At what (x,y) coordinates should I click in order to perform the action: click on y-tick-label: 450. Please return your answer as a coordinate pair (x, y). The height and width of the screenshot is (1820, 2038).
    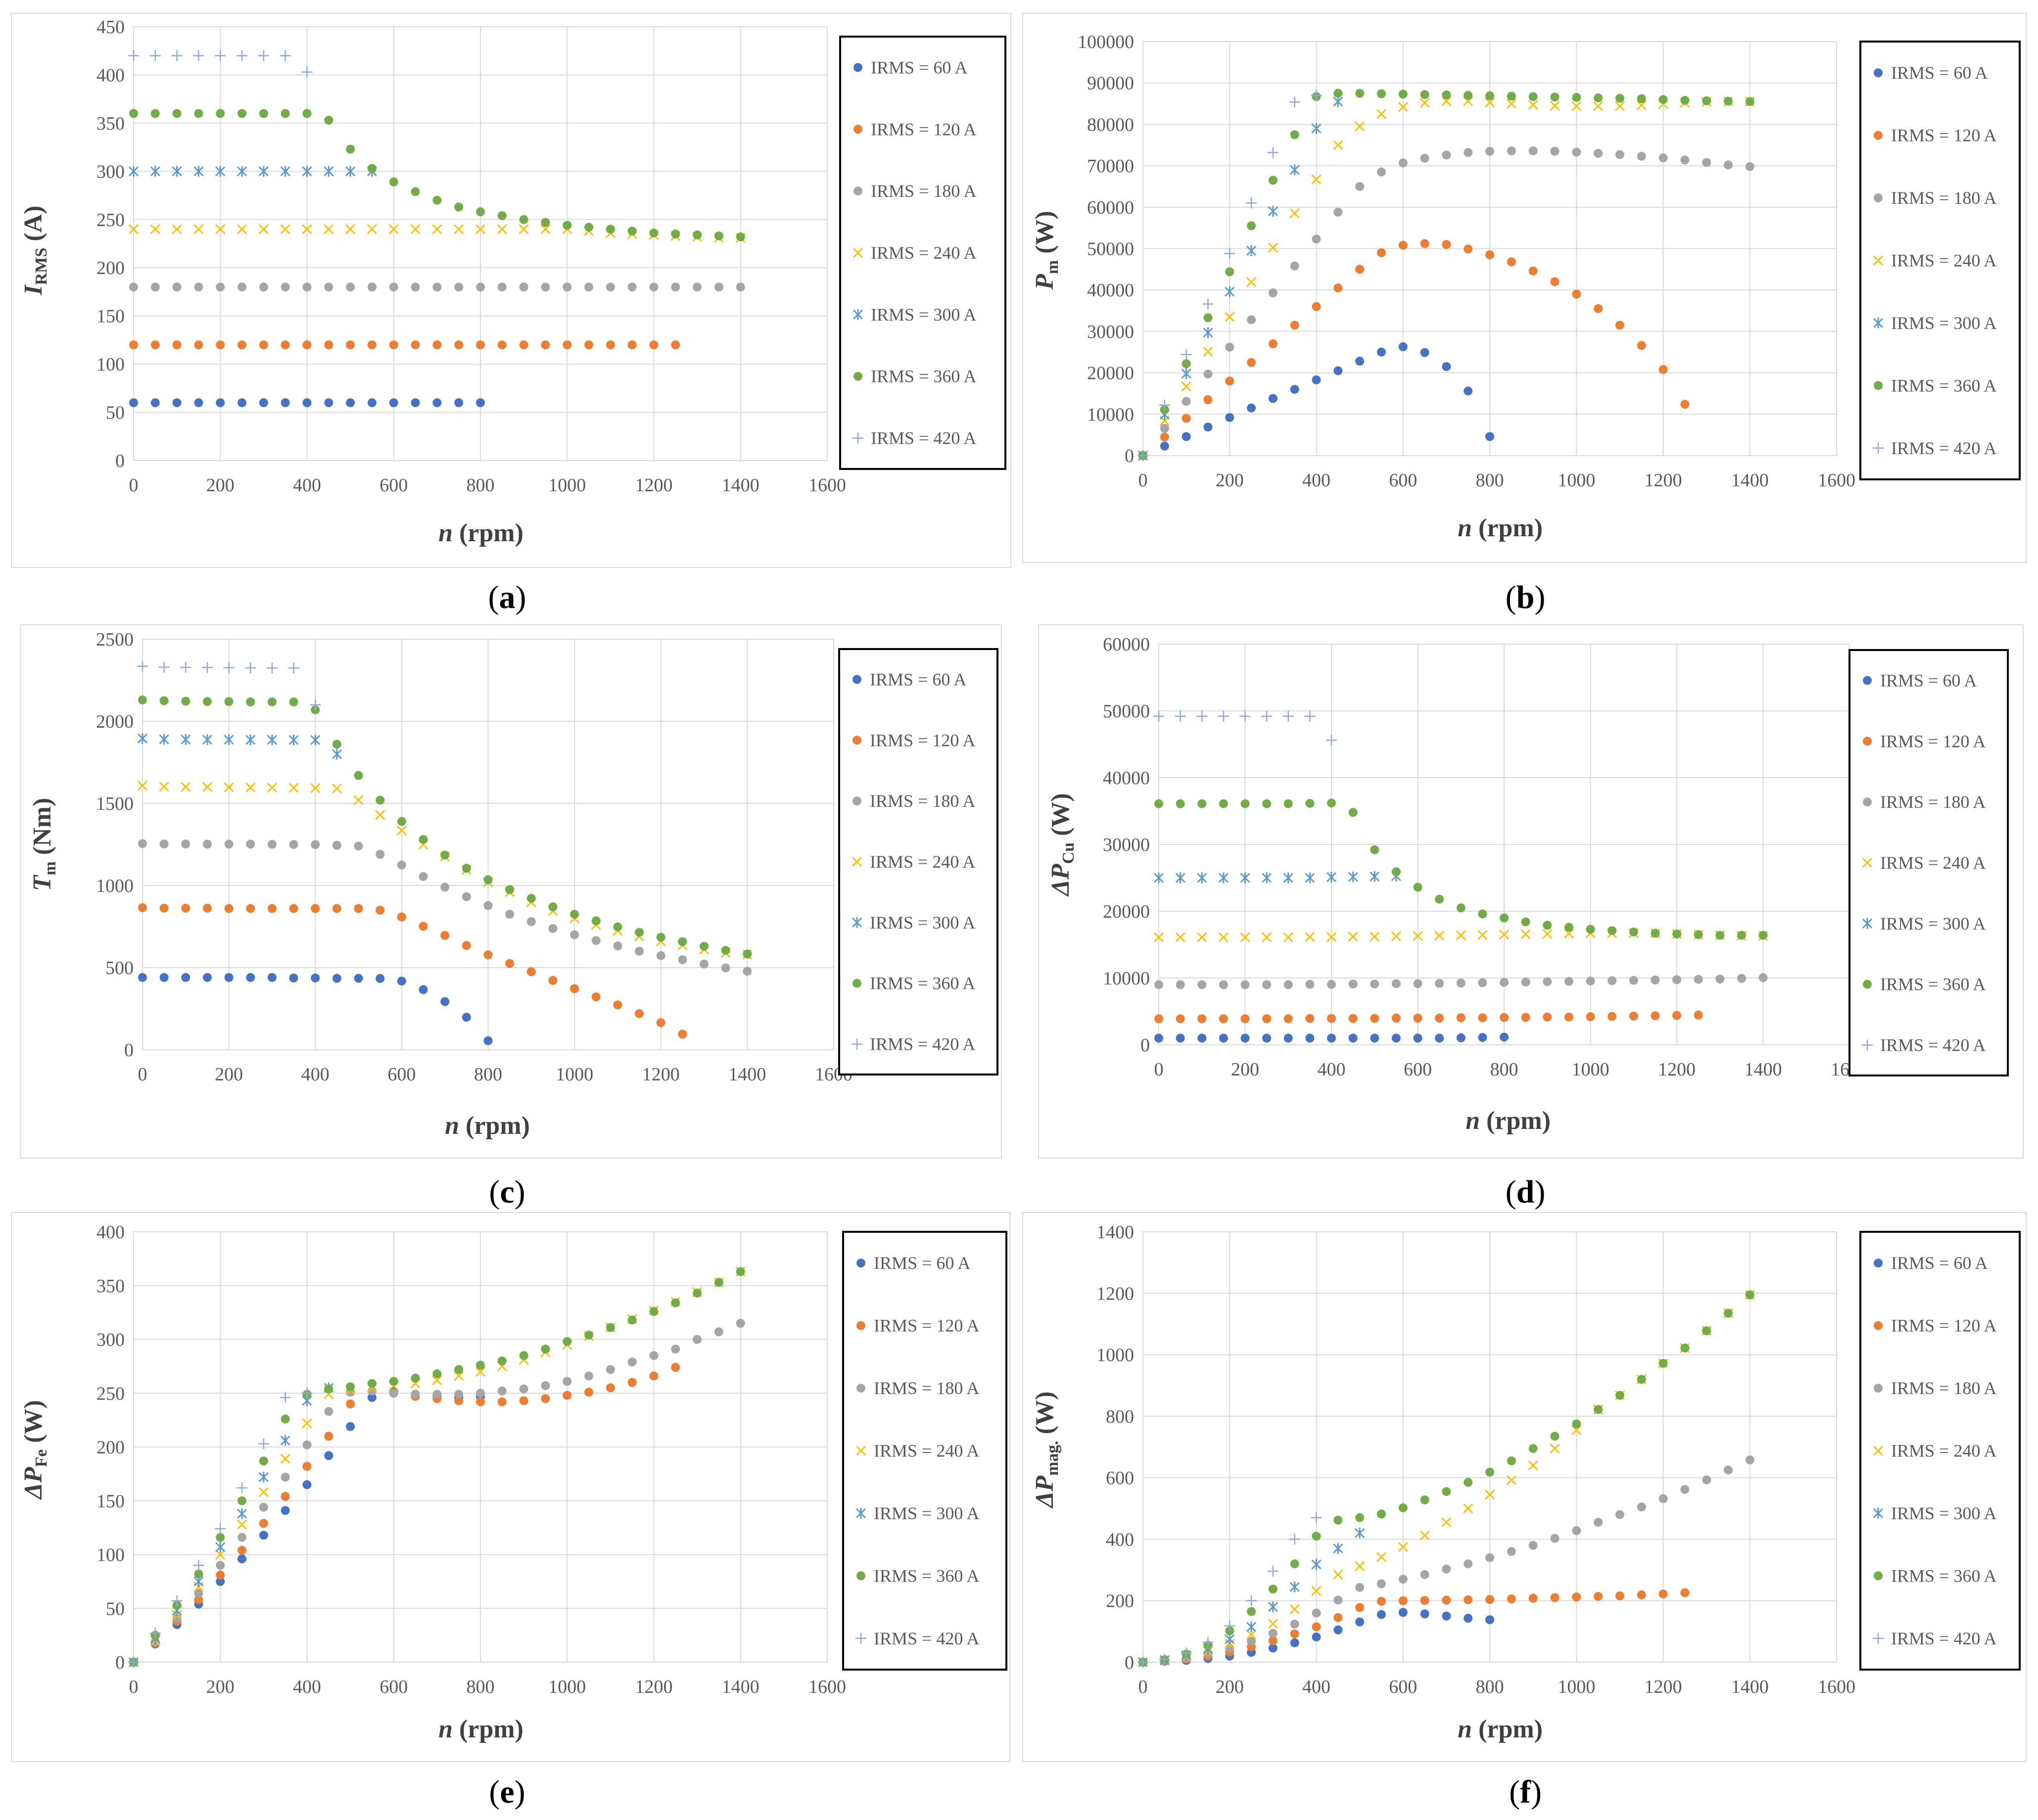
    Looking at the image, I should click on (110, 27).